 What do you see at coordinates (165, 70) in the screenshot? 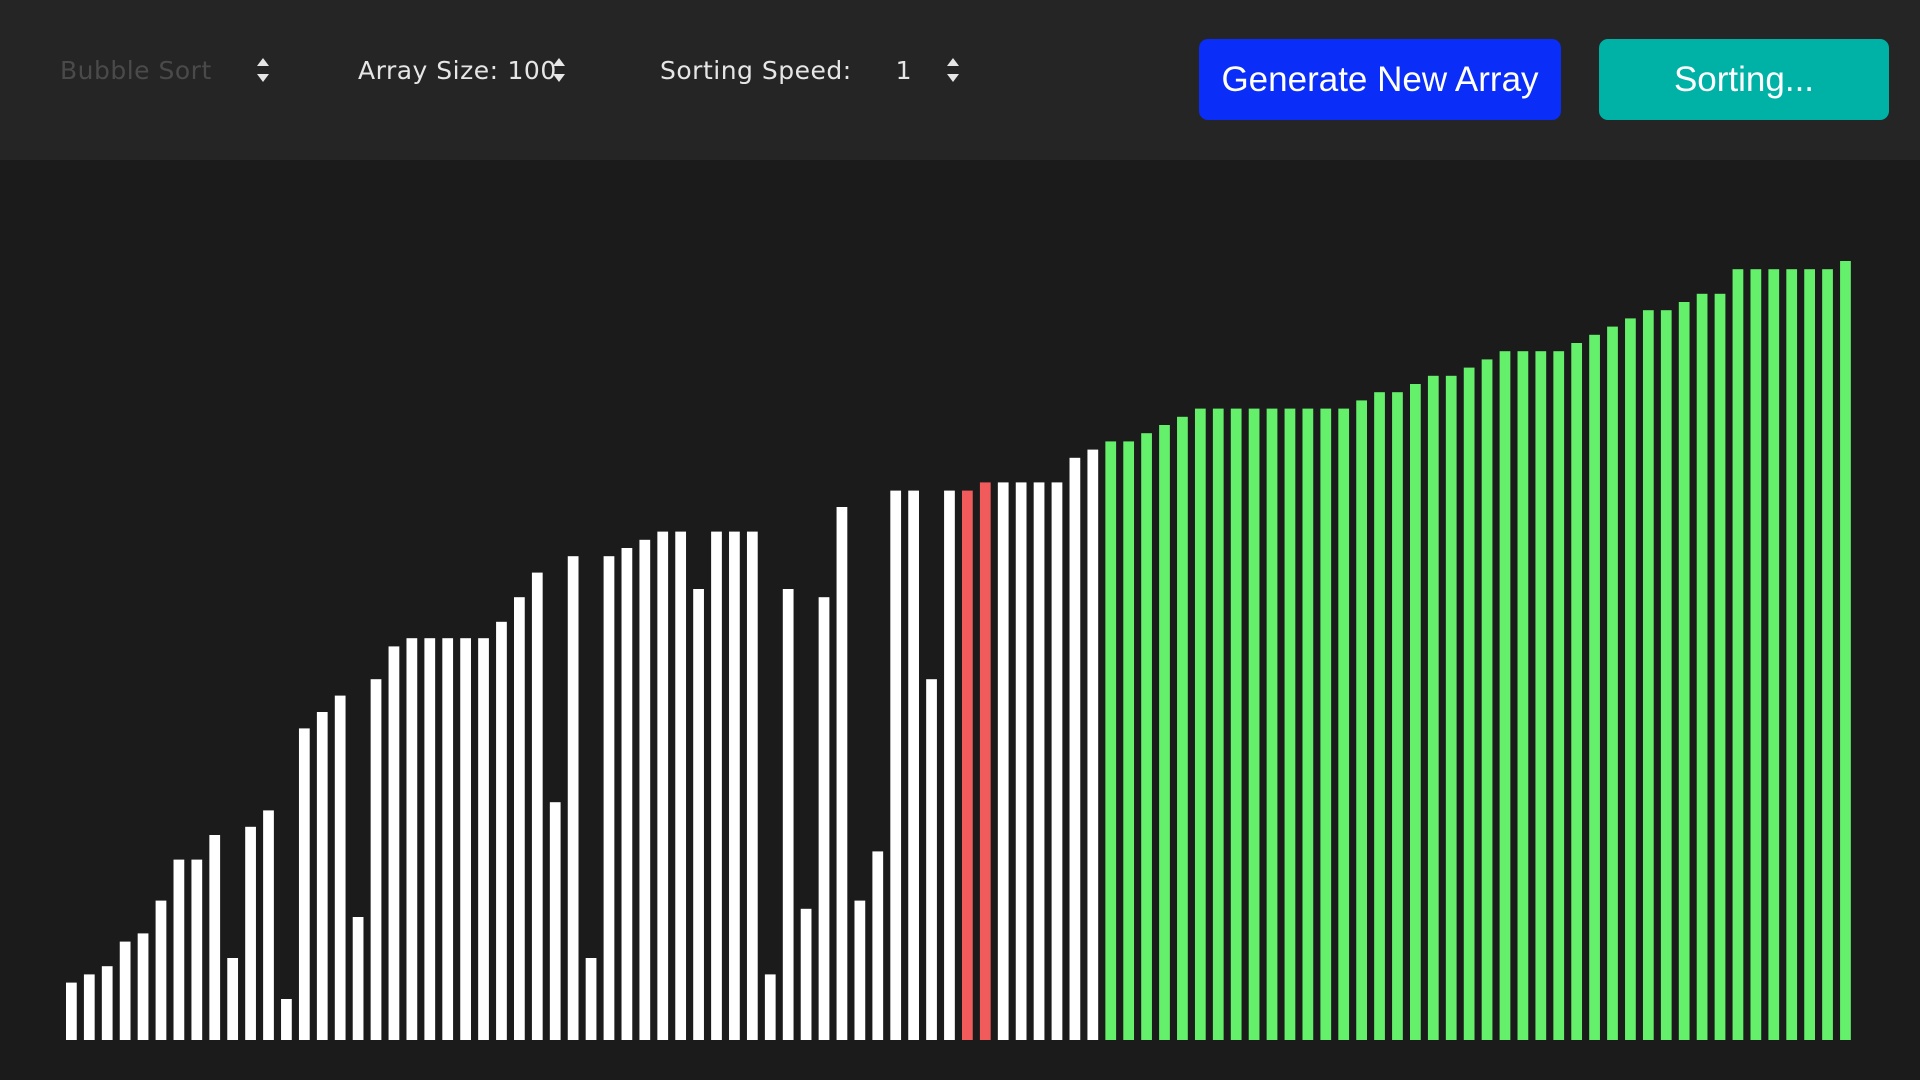
I see `algorithm-select: Bubble Sort` at bounding box center [165, 70].